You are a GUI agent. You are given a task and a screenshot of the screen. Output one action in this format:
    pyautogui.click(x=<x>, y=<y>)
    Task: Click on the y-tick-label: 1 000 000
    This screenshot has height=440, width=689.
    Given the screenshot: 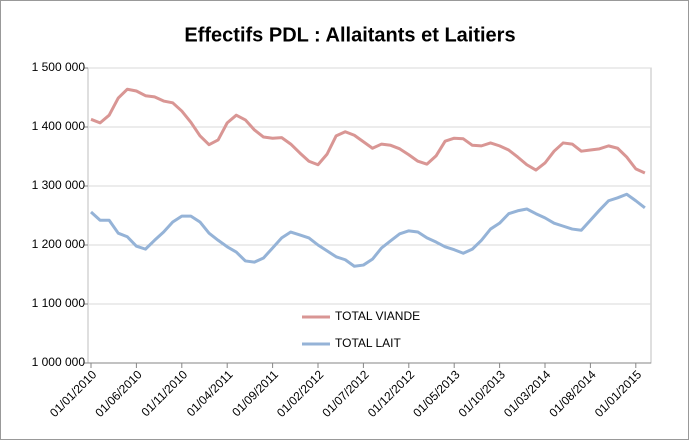 What is the action you would take?
    pyautogui.click(x=59, y=362)
    